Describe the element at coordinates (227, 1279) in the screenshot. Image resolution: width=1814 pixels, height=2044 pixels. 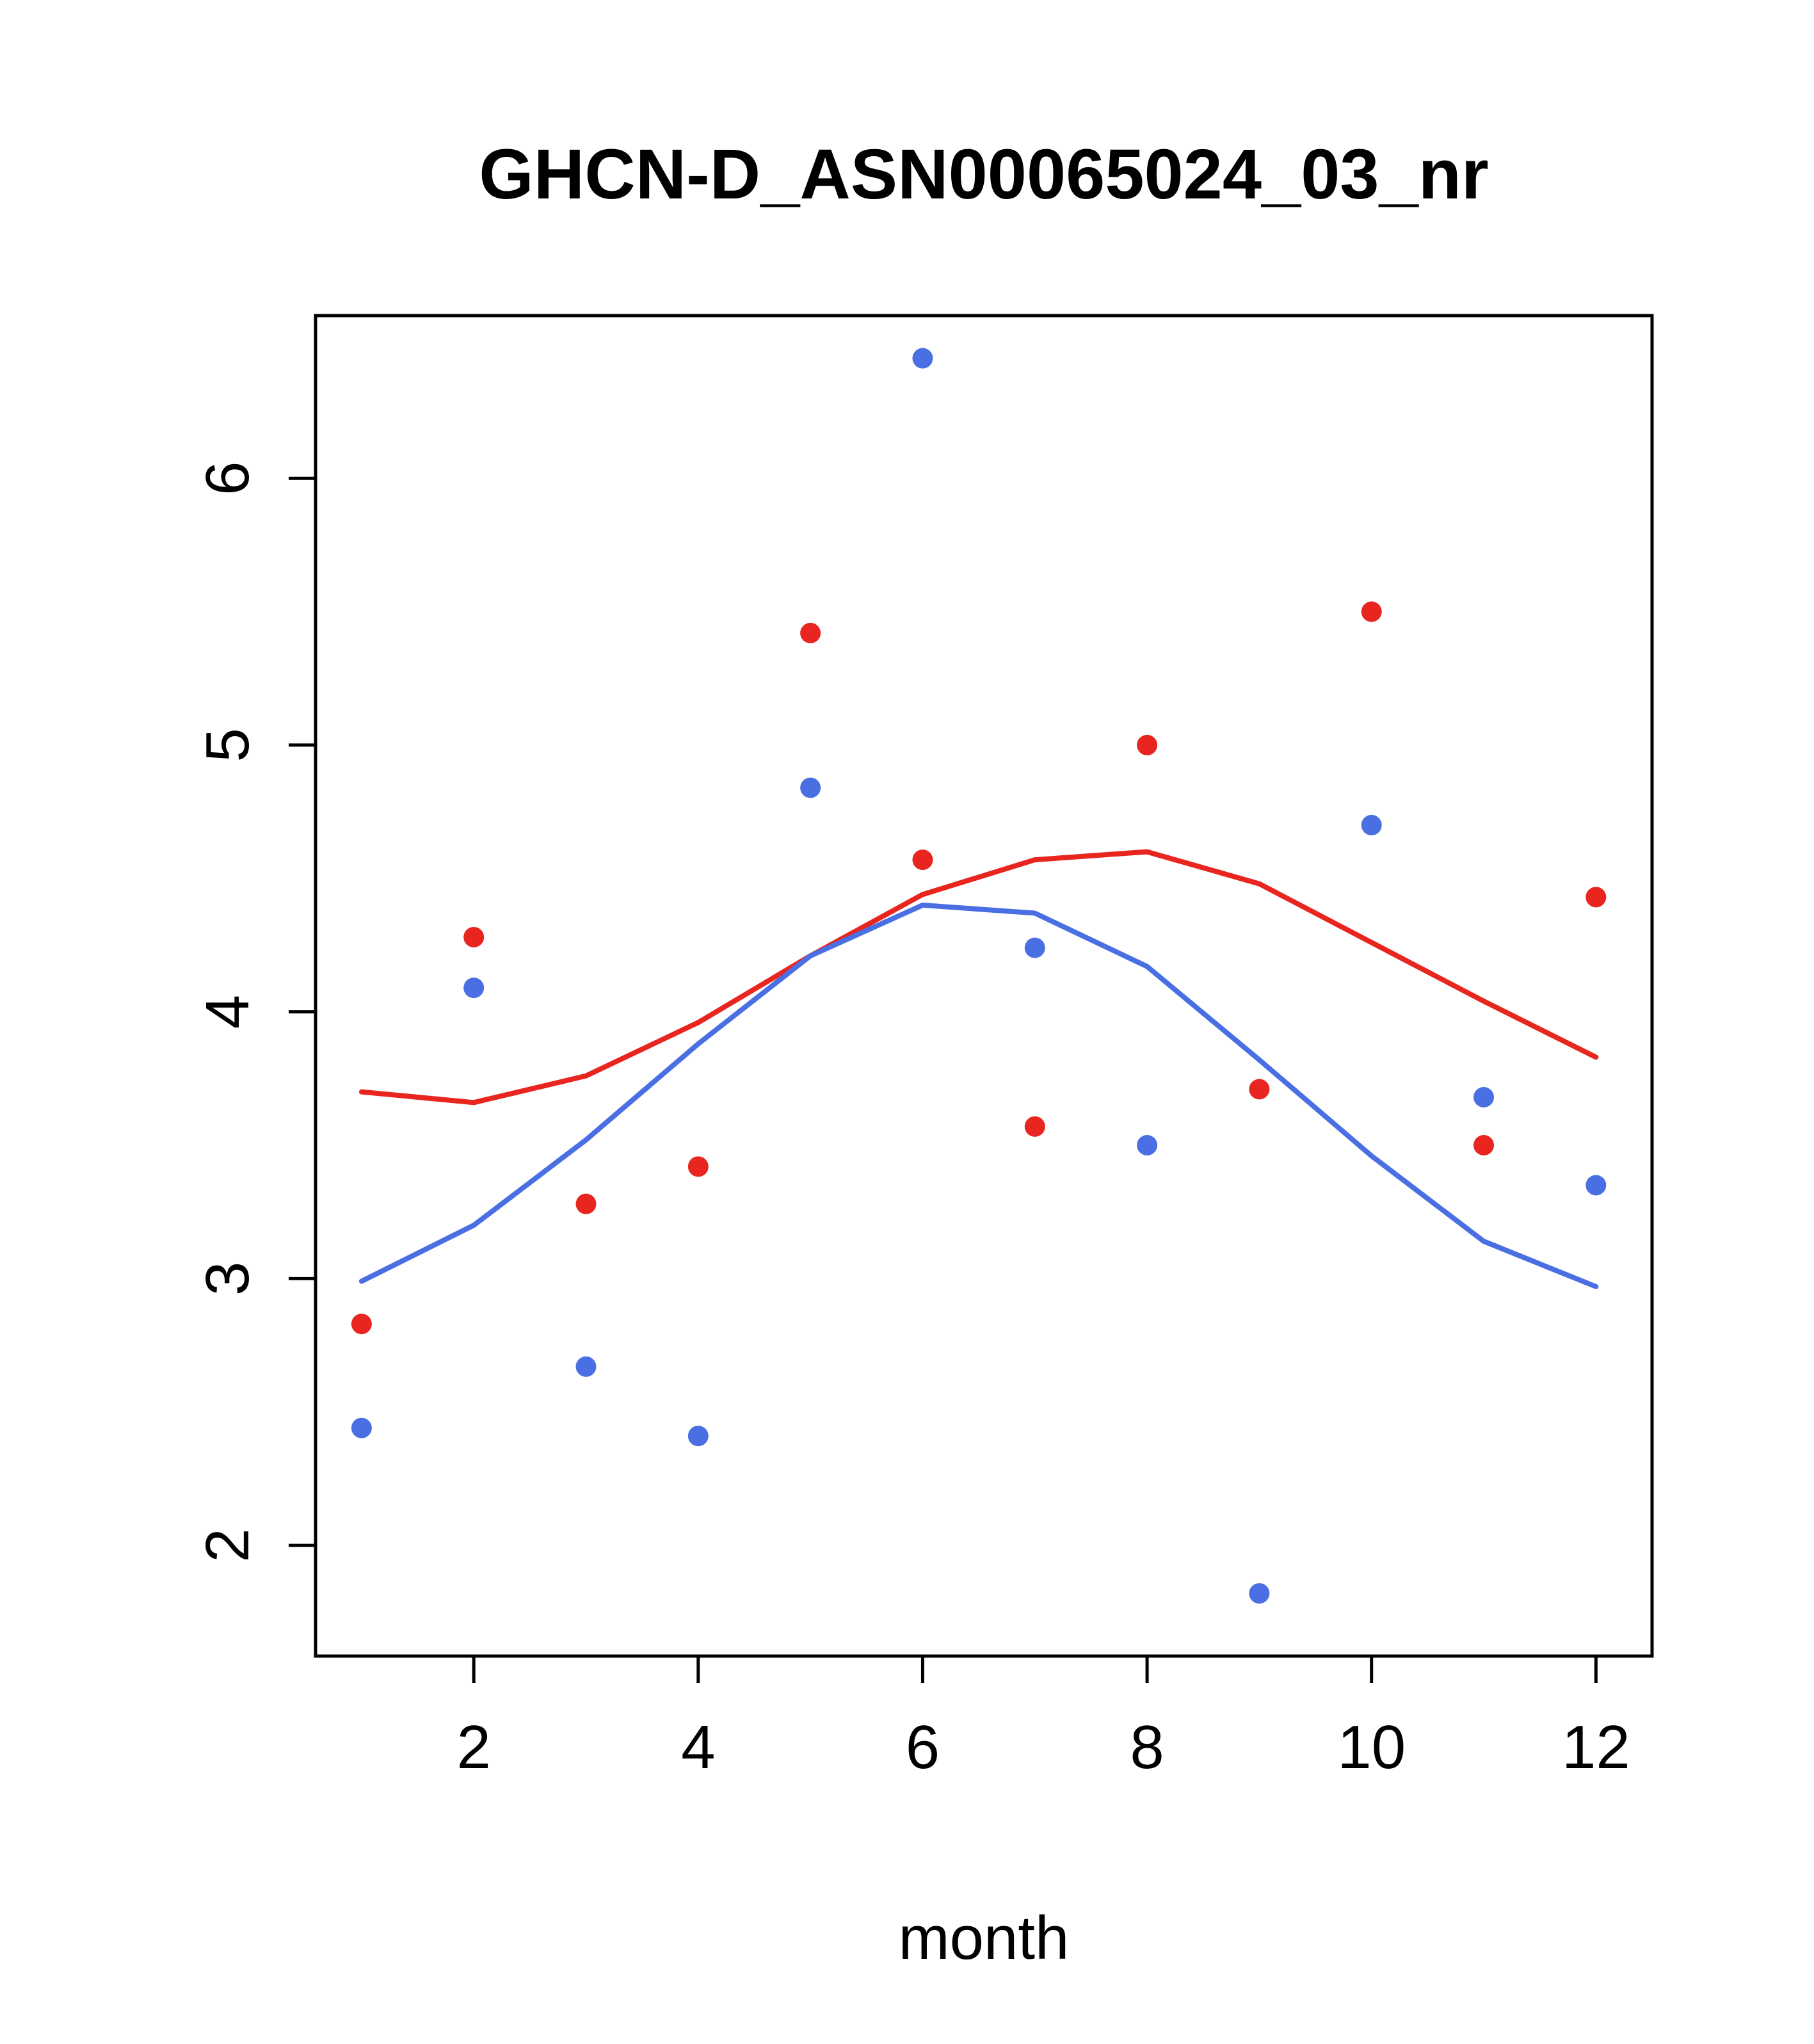
I see `y-tick-label: 3` at that location.